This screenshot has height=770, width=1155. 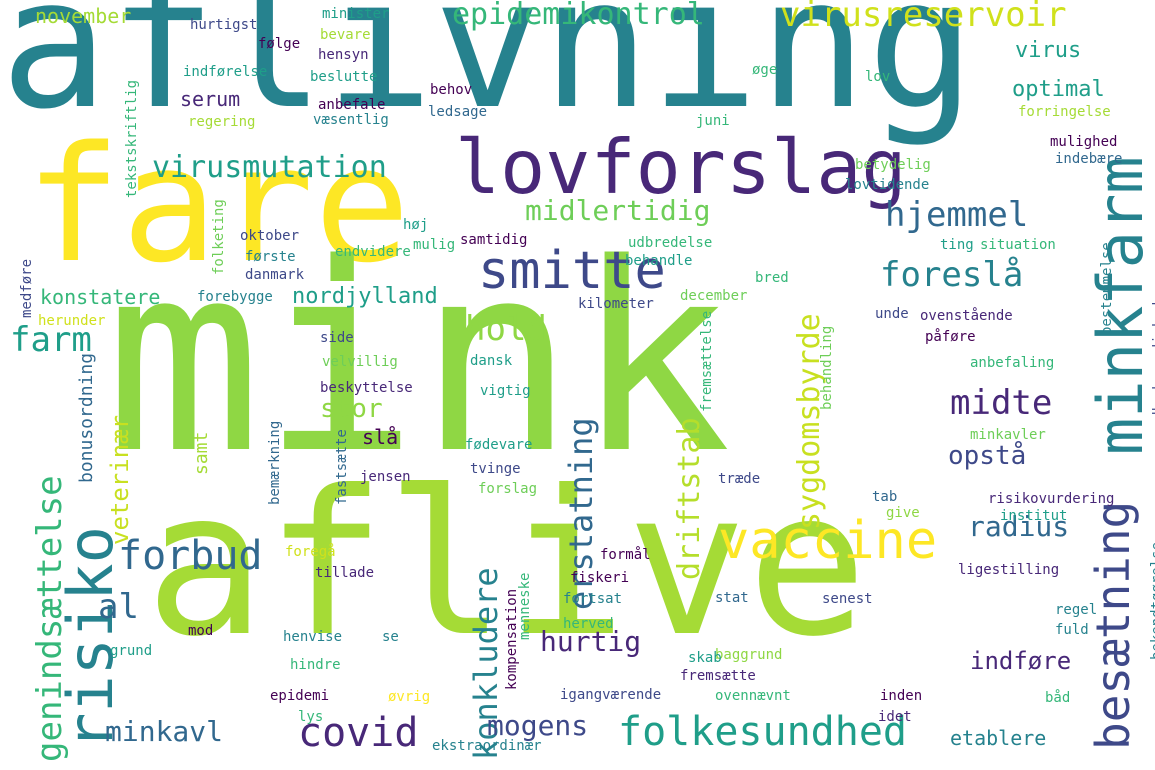 I want to click on cloud-word: henvise, so click(x=313, y=637).